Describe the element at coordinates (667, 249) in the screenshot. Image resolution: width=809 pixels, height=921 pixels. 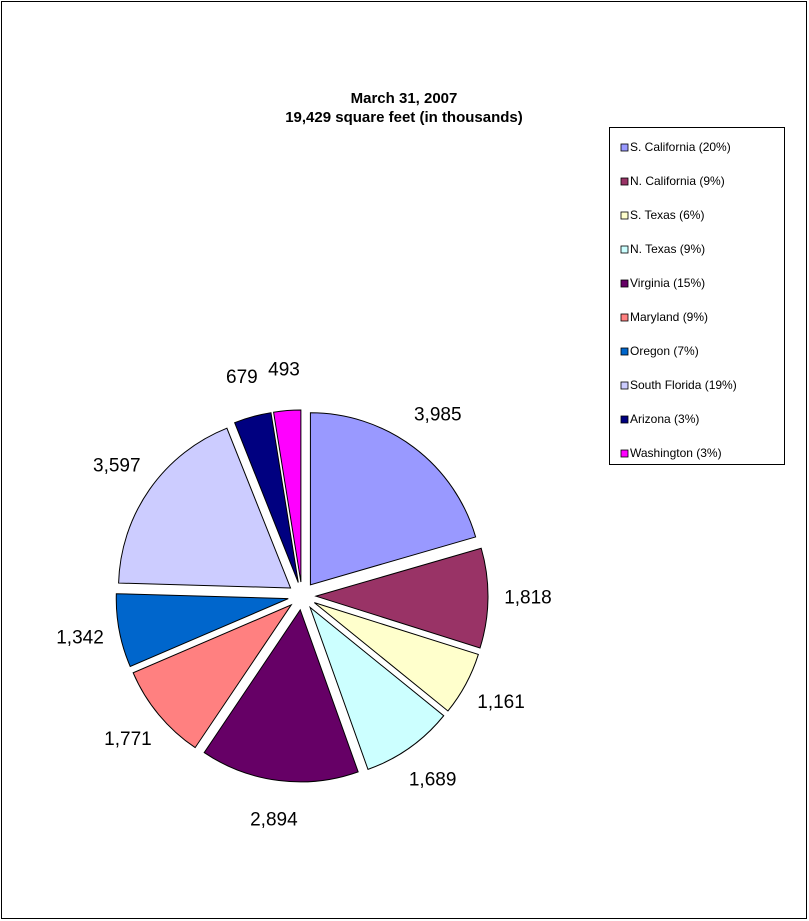
I see `legend-label: N. Texas (9%)` at that location.